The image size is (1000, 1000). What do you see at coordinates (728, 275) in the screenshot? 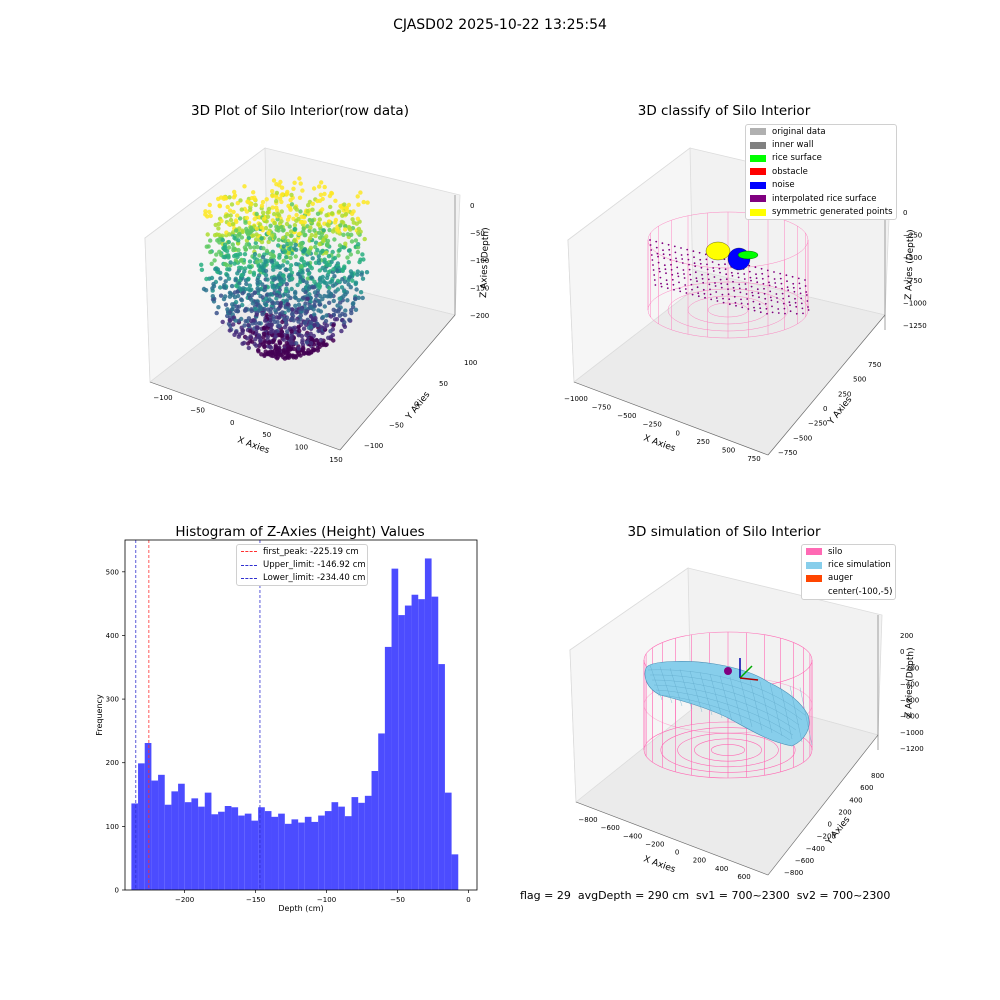
I see `panel2-silo-wireframe` at bounding box center [728, 275].